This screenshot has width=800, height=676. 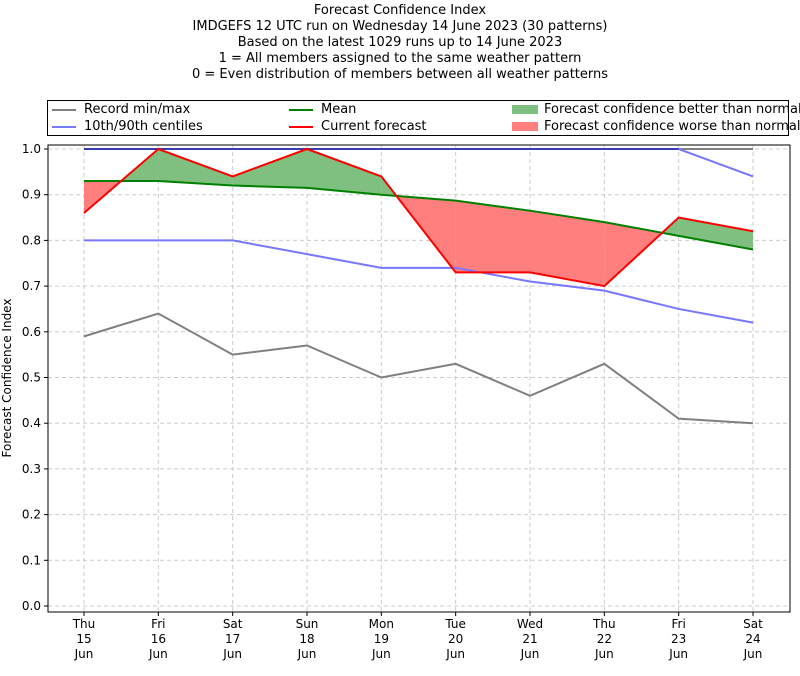 I want to click on y-tick-label: 0.8, so click(x=31, y=240).